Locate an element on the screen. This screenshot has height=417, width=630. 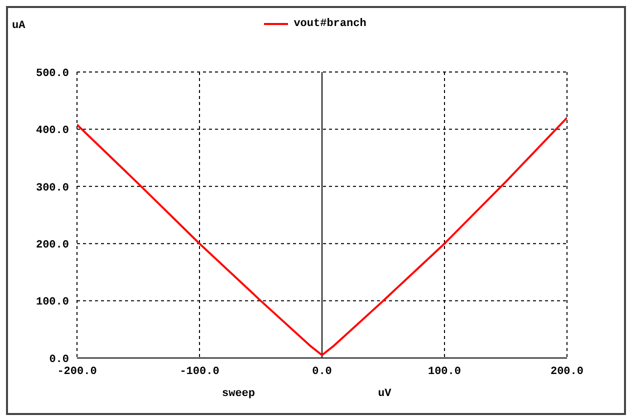
y-axis-title: uA is located at coordinates (19, 26).